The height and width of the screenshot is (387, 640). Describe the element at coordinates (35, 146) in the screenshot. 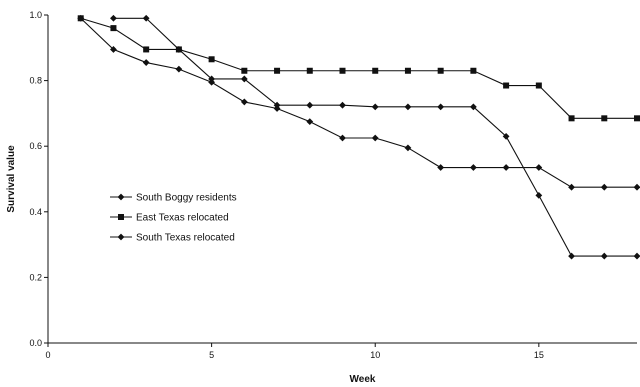

I see `y-tick-label: 0.6` at that location.